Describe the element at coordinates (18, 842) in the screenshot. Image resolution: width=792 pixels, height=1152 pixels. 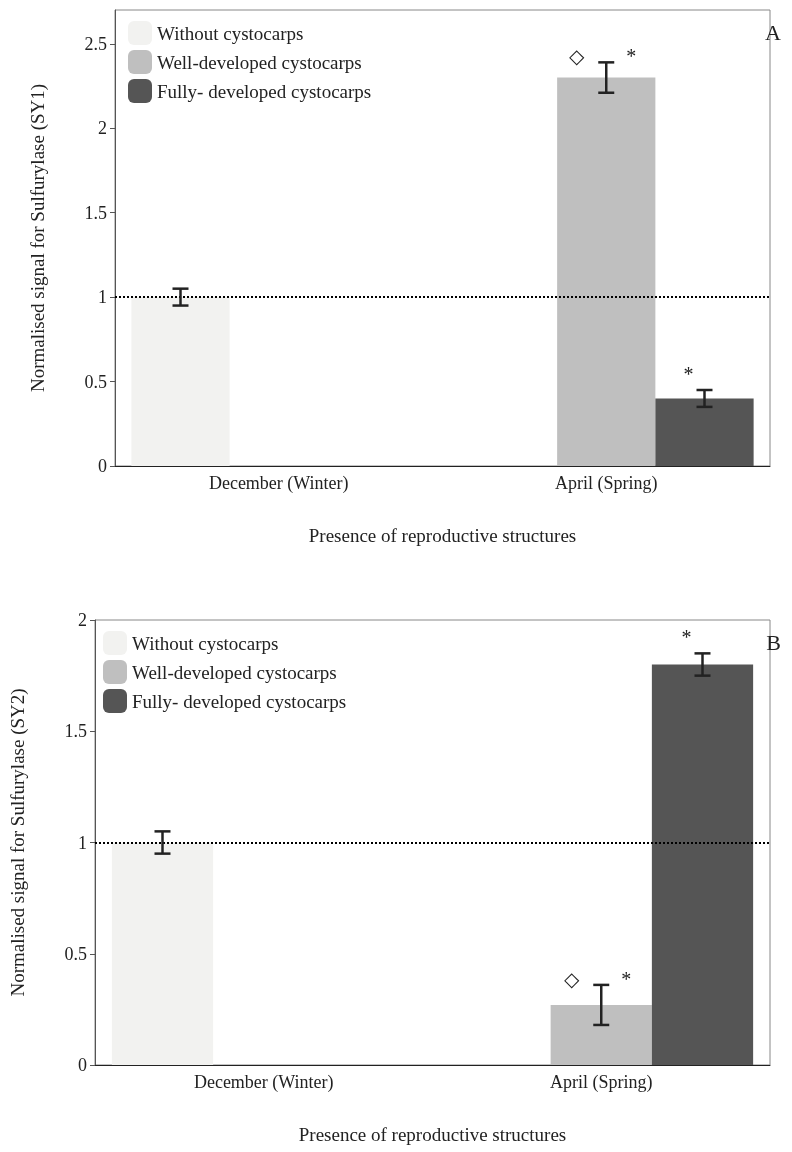
I see `y-axis-title: Normalised signal for Sulfurylase (SY2)` at that location.